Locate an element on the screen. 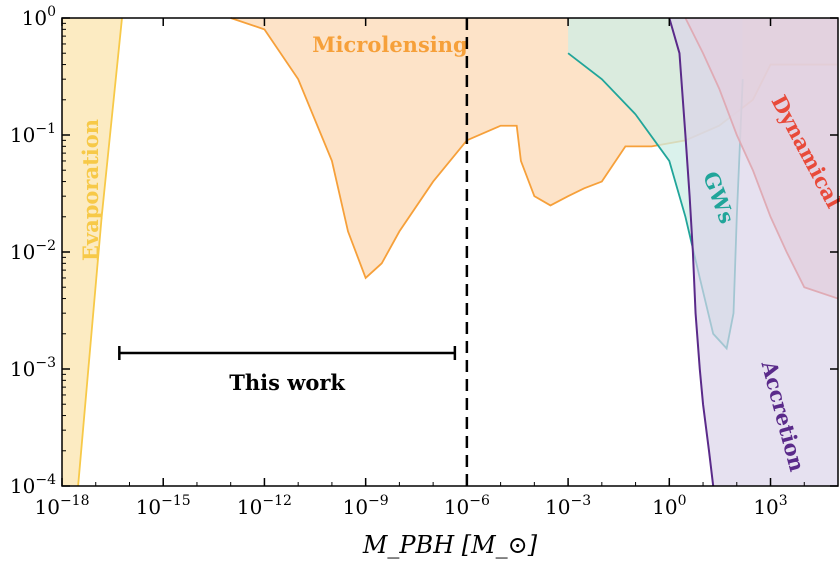 This screenshot has width=840, height=561. y-tick-label: 10⁻² is located at coordinates (33, 251).